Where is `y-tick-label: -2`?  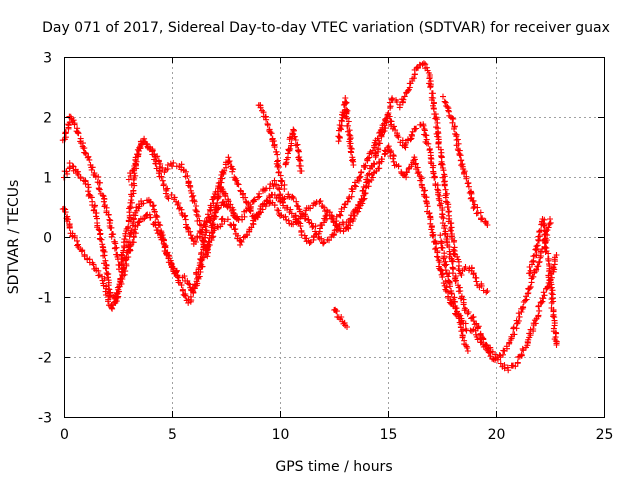
y-tick-label: -2 is located at coordinates (45, 359).